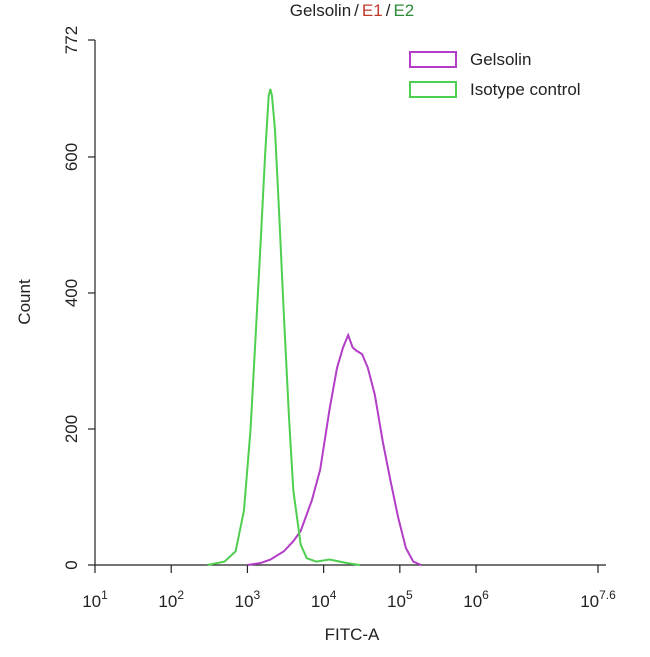 The image size is (650, 657). What do you see at coordinates (352, 634) in the screenshot?
I see `x-axis-label: FITC-A` at bounding box center [352, 634].